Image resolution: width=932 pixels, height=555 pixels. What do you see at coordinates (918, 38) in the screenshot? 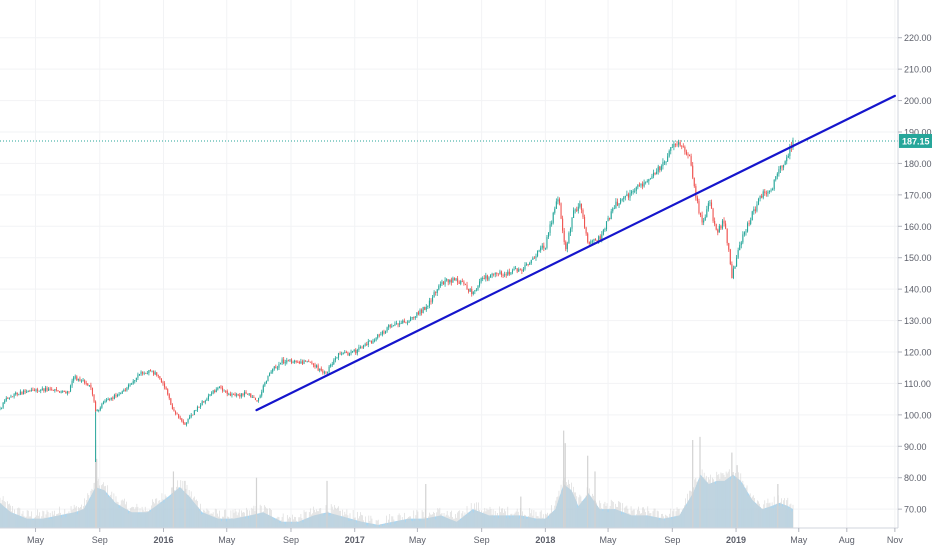
I see `price-axis-label: 220.00` at bounding box center [918, 38].